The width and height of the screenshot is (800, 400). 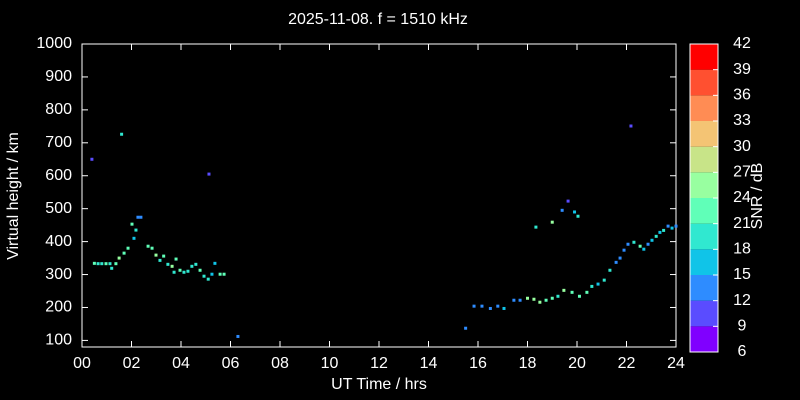 I want to click on colorbar-tick-label: 39, so click(x=742, y=69).